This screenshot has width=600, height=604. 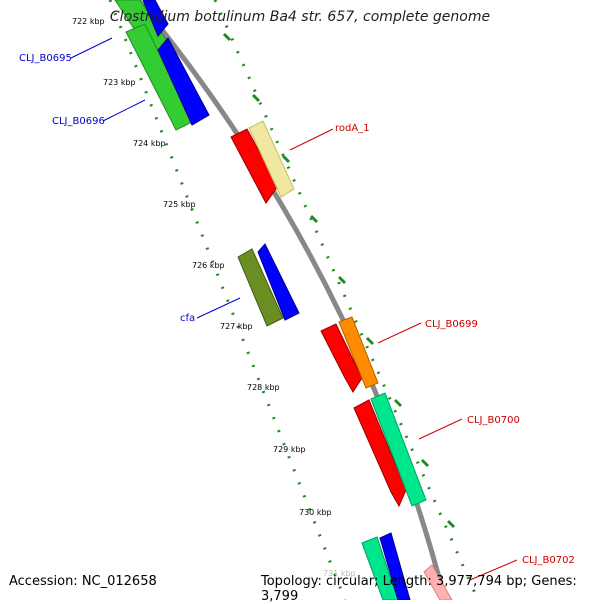 I want to click on accession-text: Accession: NC_012658, so click(x=83, y=581).